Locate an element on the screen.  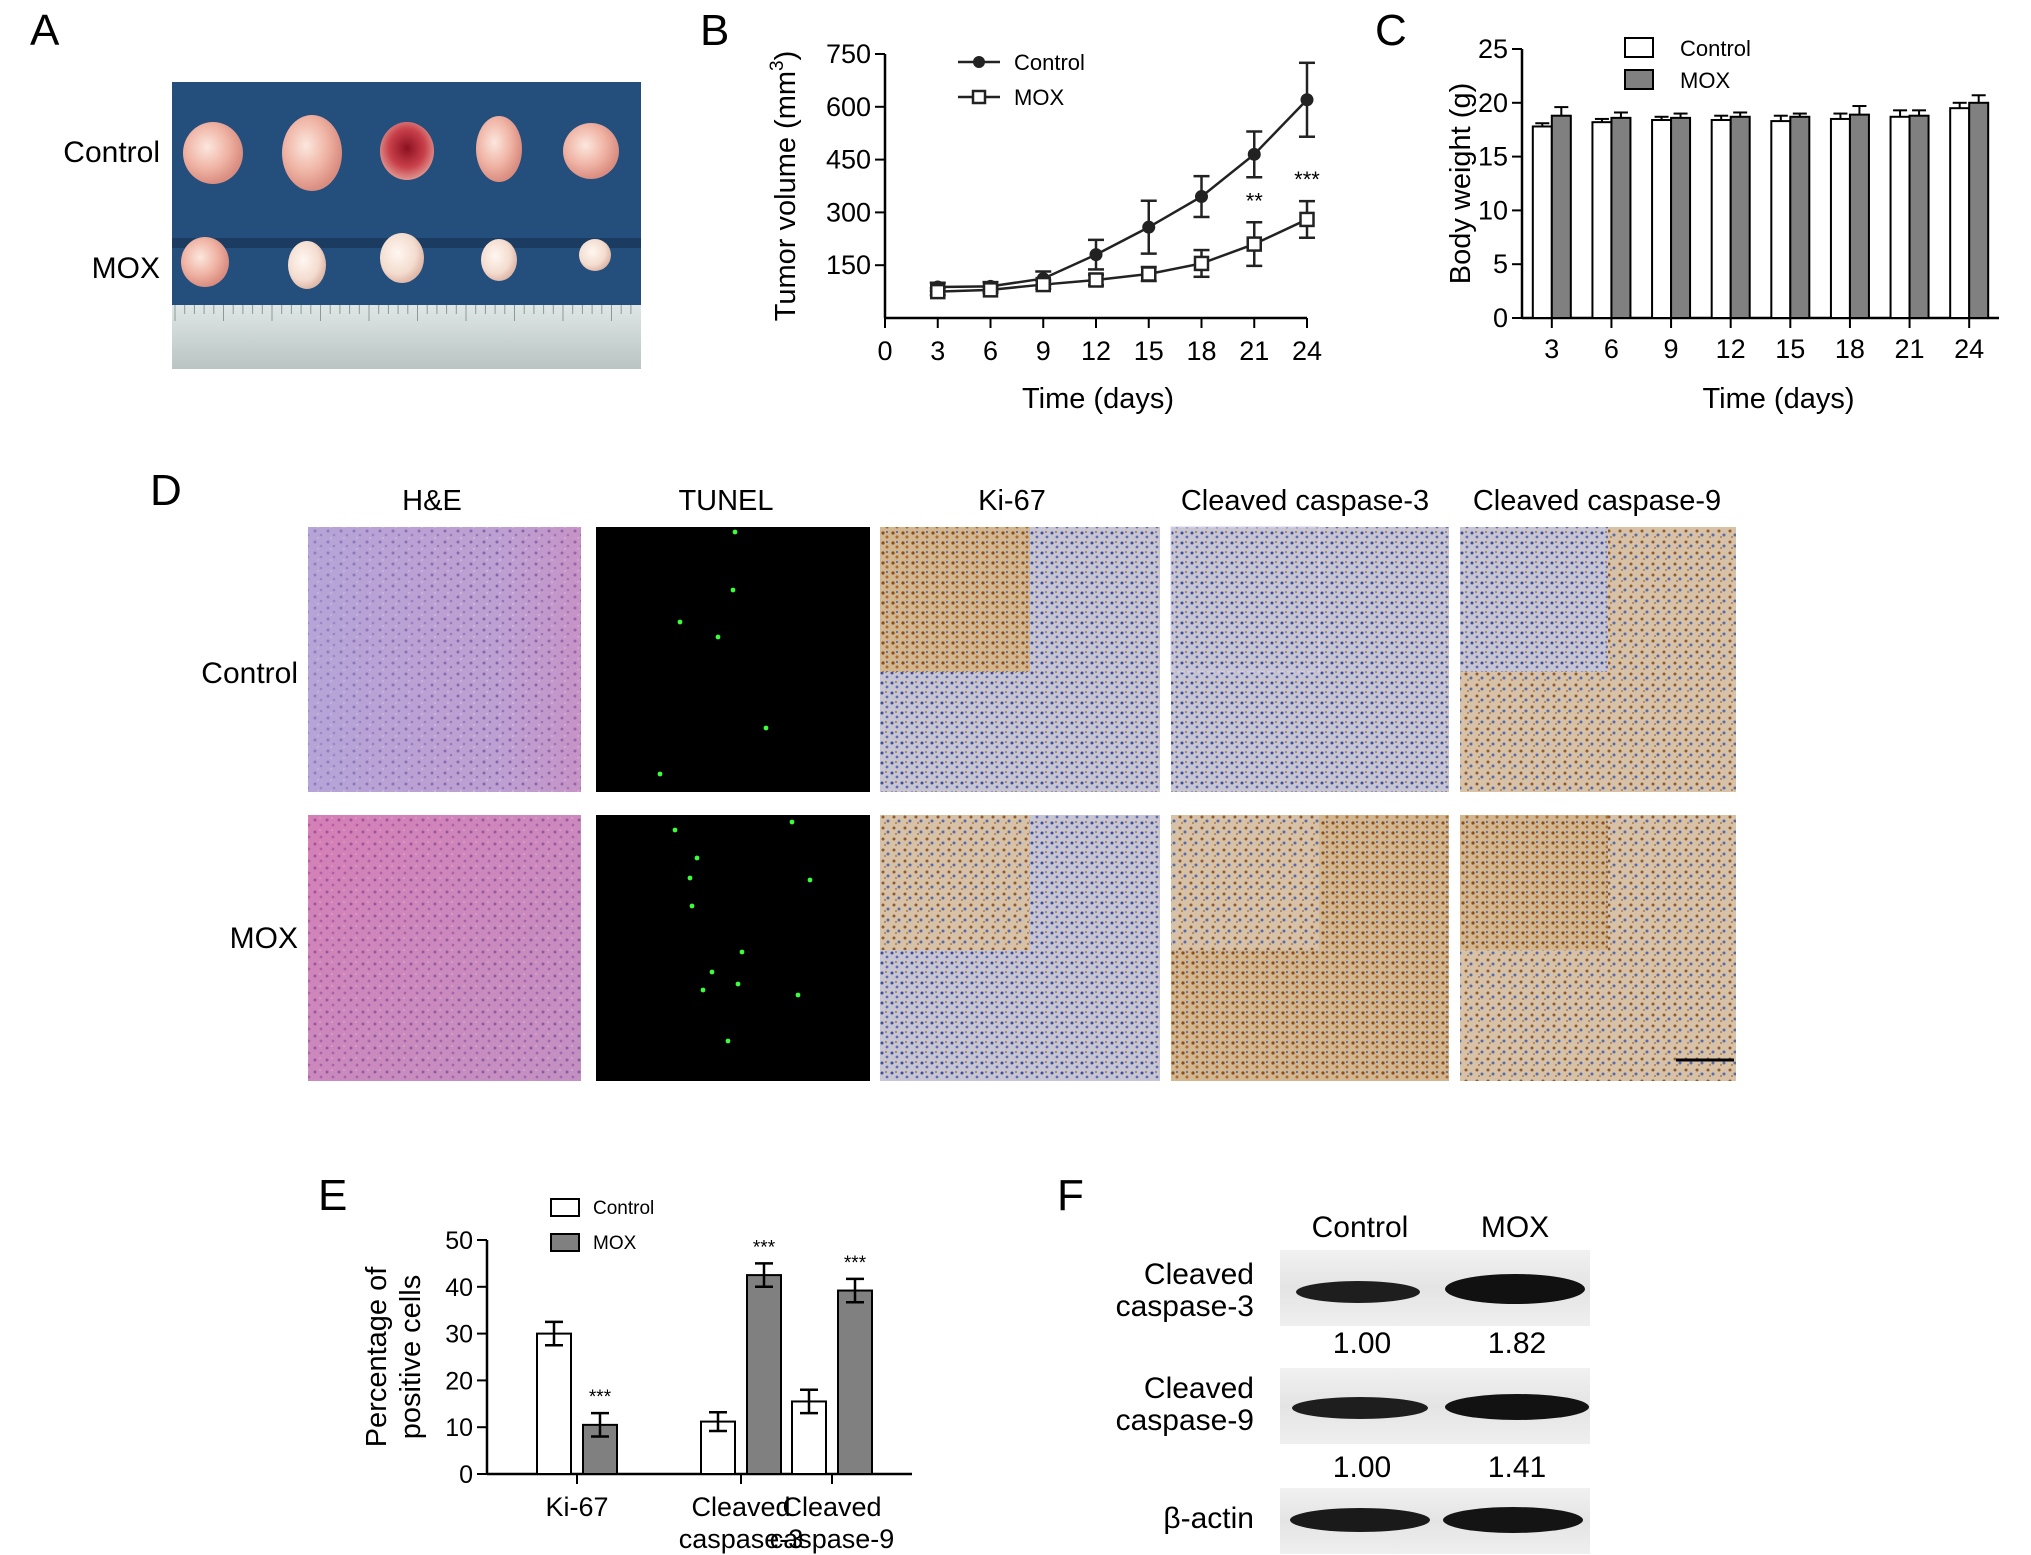
y-tick-label: 750 is located at coordinates (848, 54).